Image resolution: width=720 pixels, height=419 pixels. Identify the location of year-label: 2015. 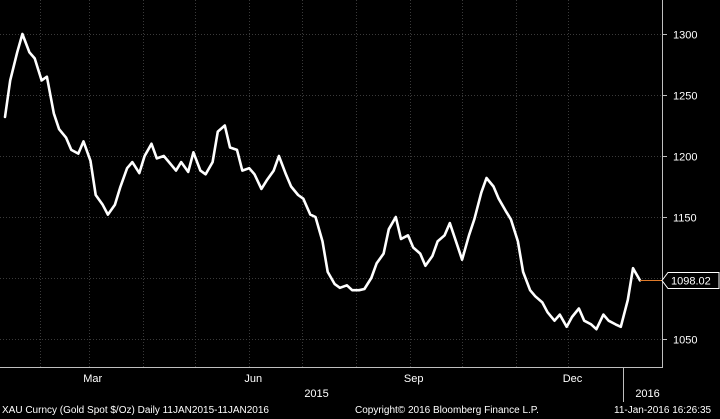
(316, 394).